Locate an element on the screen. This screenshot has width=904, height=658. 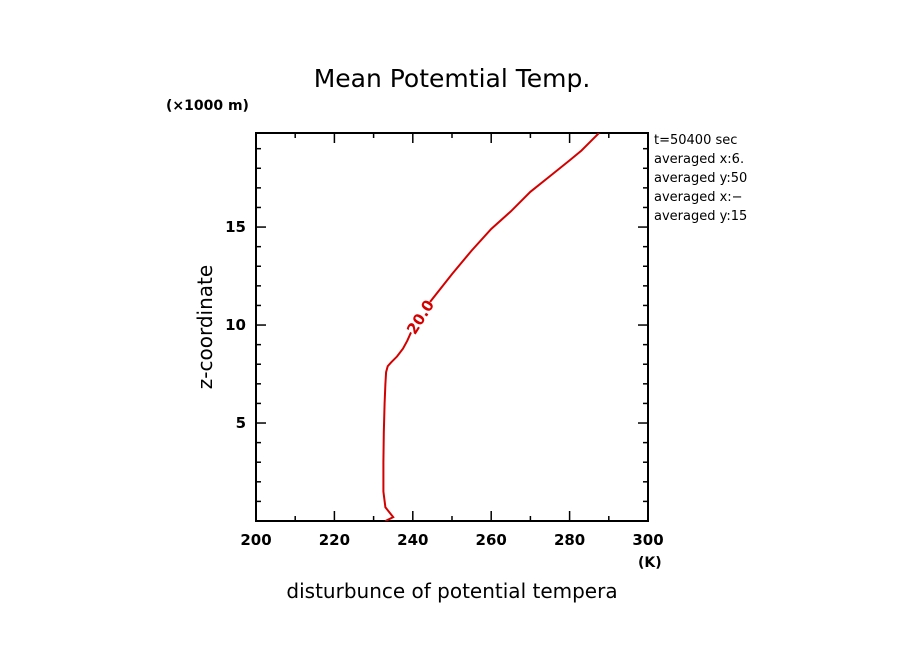
info-line: averaged x:6. is located at coordinates (699, 159).